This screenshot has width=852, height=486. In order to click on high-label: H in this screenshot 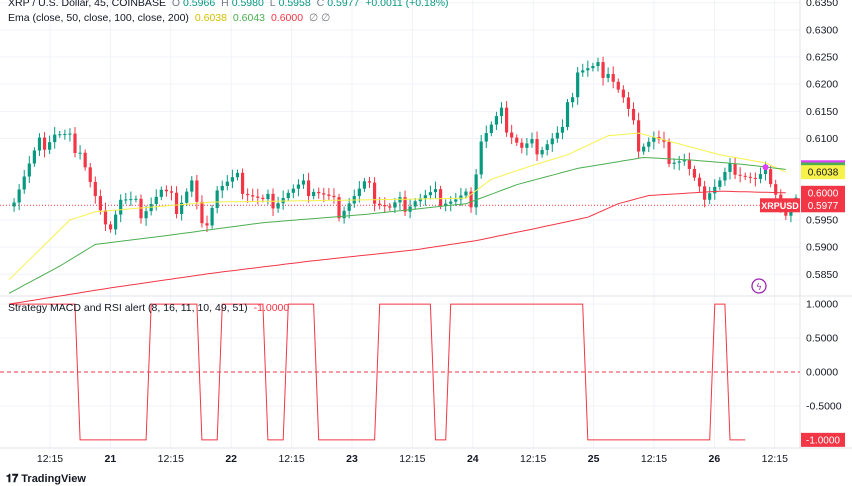, I will do `click(225, 4)`.